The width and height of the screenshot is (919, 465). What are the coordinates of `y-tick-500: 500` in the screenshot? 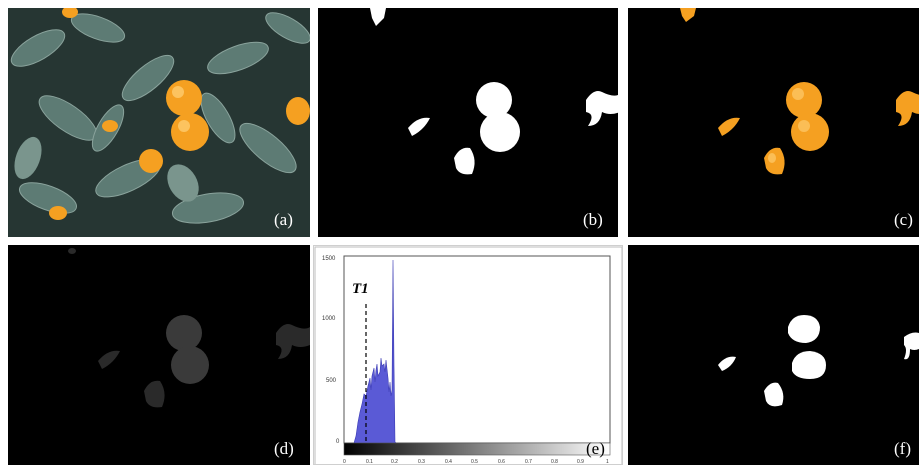 It's located at (331, 381).